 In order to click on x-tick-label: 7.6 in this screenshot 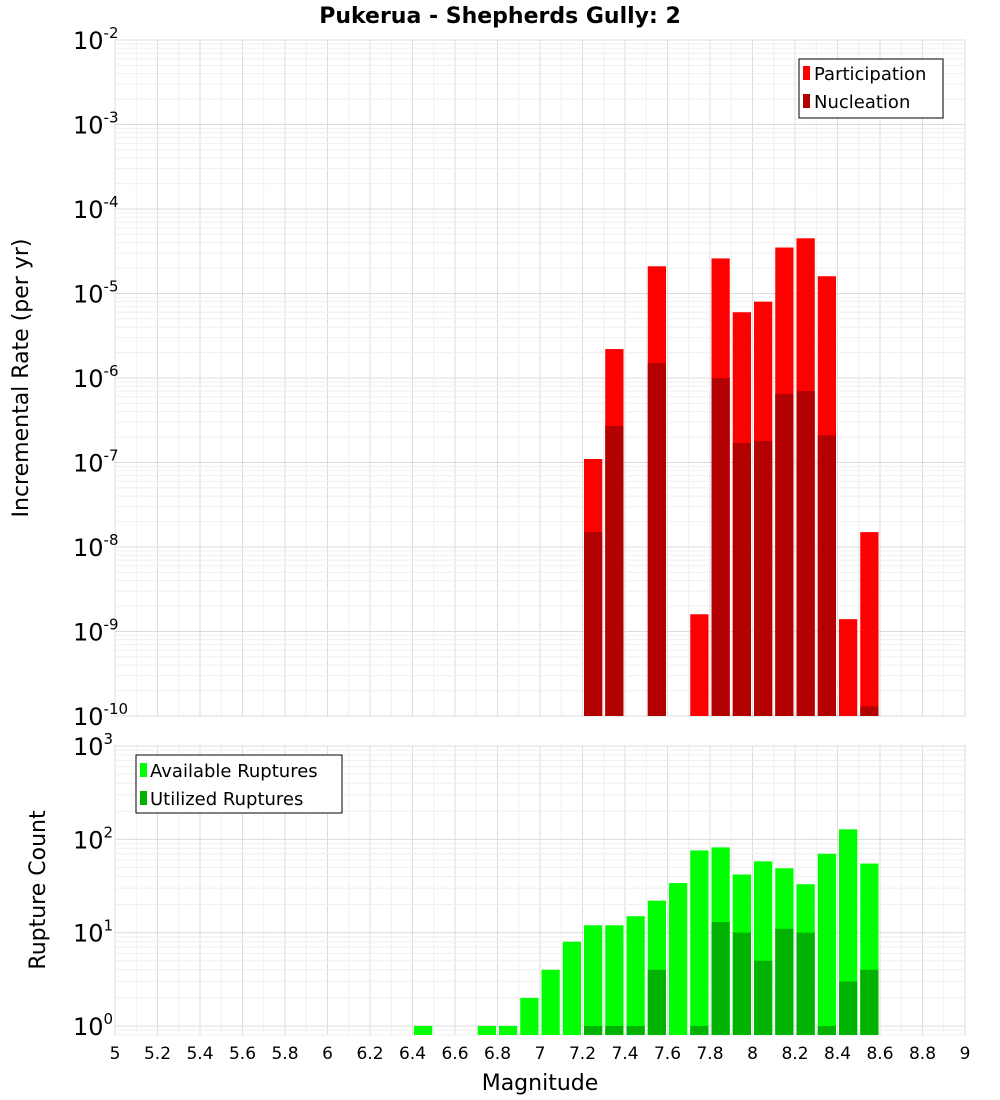, I will do `click(667, 1054)`.